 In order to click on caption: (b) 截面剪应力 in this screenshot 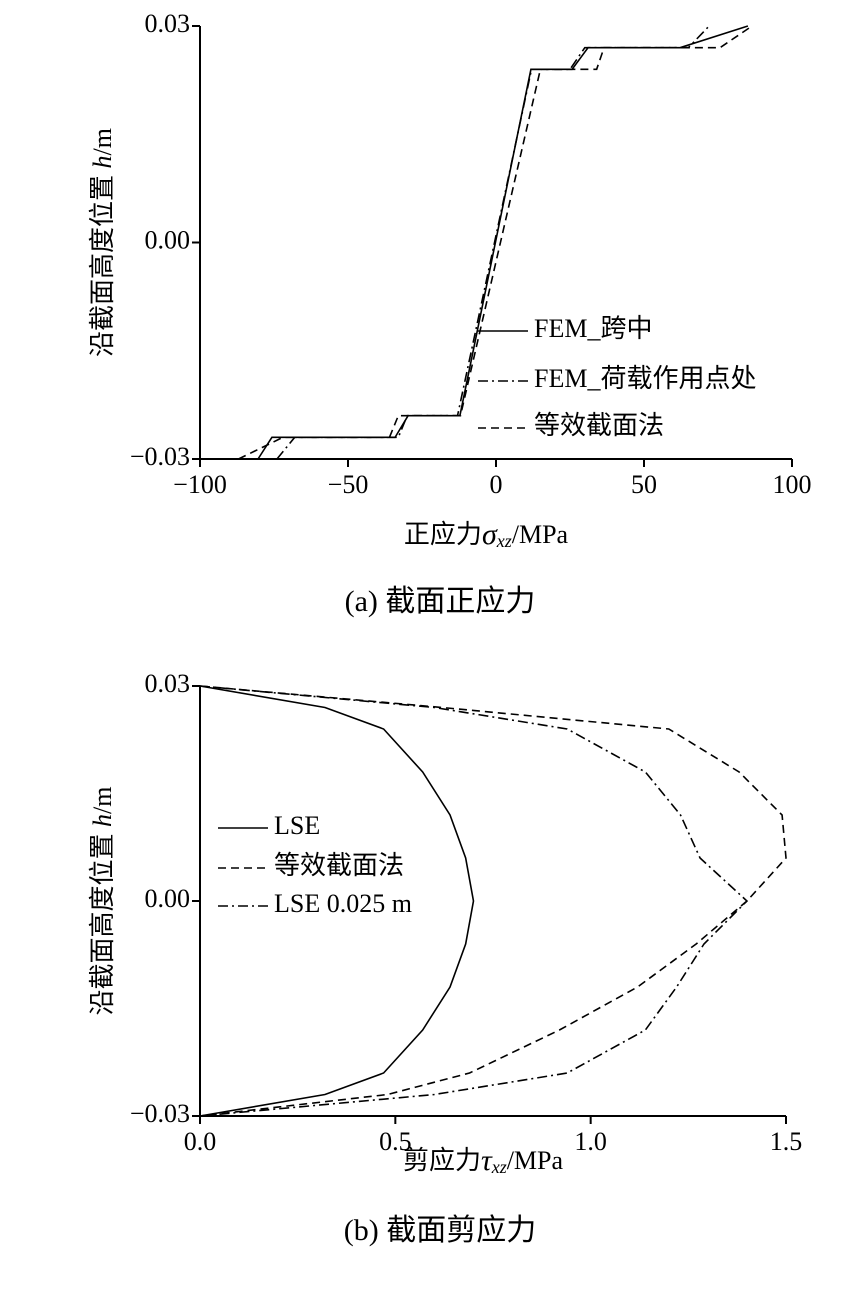, I will do `click(440, 1230)`.